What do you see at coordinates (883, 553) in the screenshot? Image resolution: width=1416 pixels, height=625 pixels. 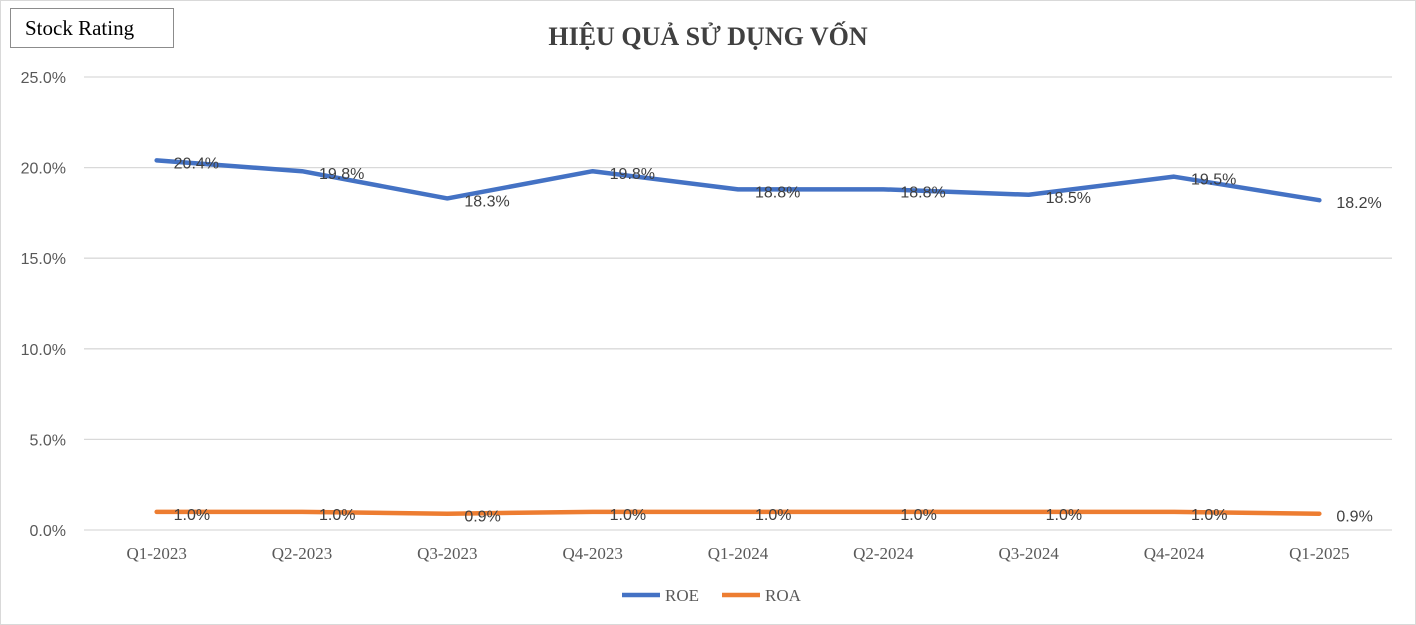 I see `x-tick-label: Q2-2024` at bounding box center [883, 553].